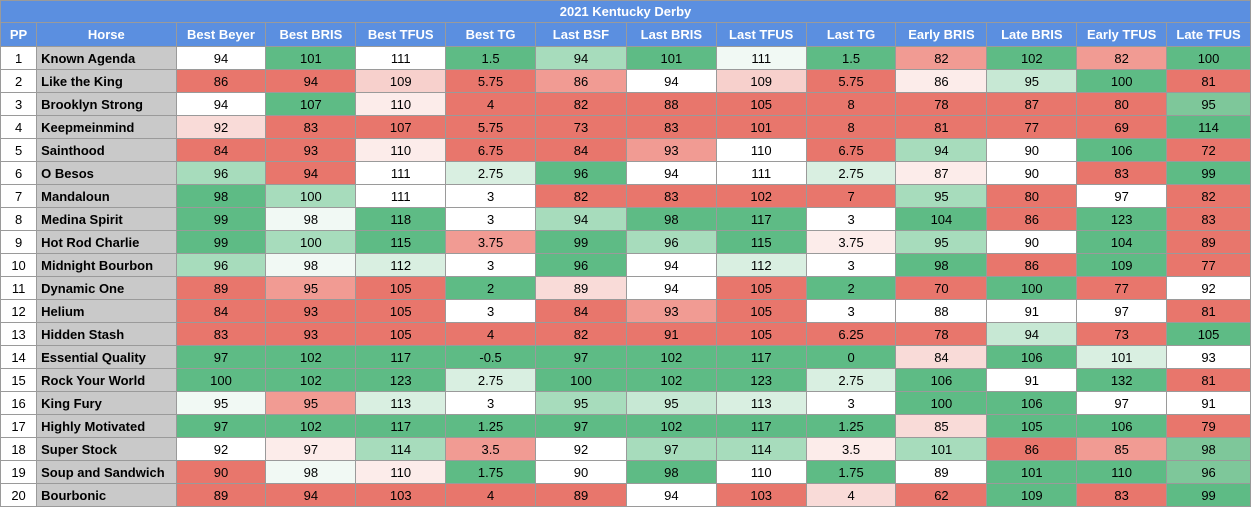 The width and height of the screenshot is (1253, 511). I want to click on post-position-cell: 12, so click(19, 311).